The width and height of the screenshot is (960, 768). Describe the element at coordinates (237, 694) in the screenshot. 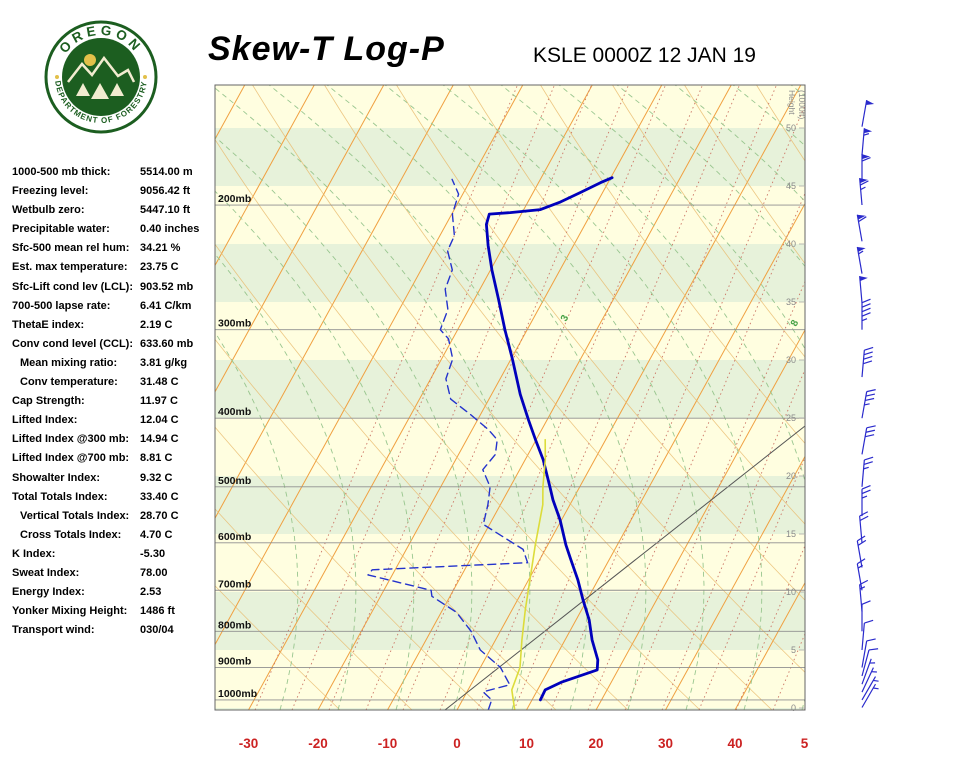

I see `svg-text: 1000mb` at that location.